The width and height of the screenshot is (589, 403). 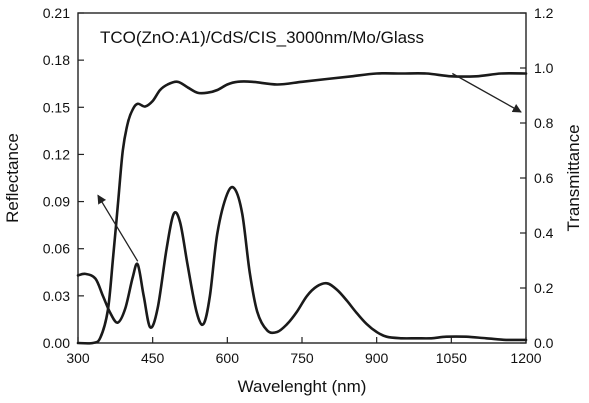 What do you see at coordinates (544, 233) in the screenshot?
I see `right-y-tick-label: 0.4` at bounding box center [544, 233].